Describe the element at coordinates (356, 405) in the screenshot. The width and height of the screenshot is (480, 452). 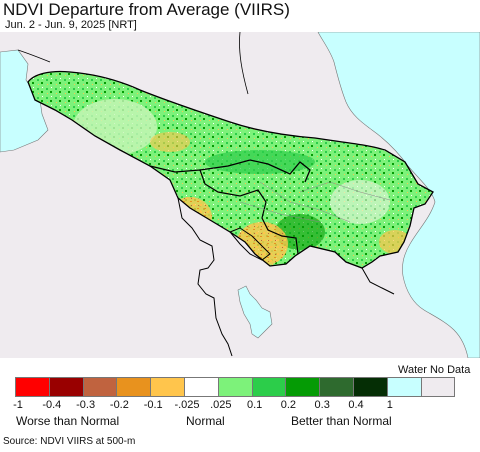
I see `legend-tick-label: 0.4` at that location.